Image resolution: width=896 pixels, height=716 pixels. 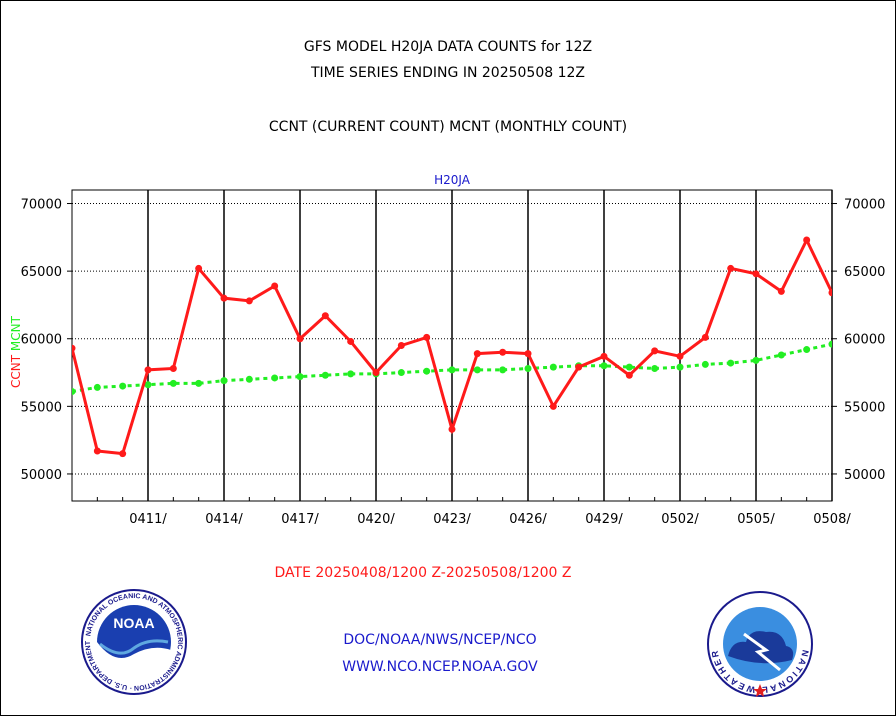 What do you see at coordinates (864, 272) in the screenshot?
I see `y-tick-label-right: 65000` at bounding box center [864, 272].